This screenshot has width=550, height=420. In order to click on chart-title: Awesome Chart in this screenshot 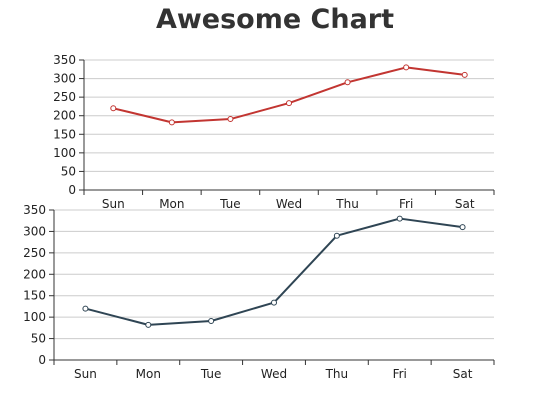, I will do `click(275, 19)`.